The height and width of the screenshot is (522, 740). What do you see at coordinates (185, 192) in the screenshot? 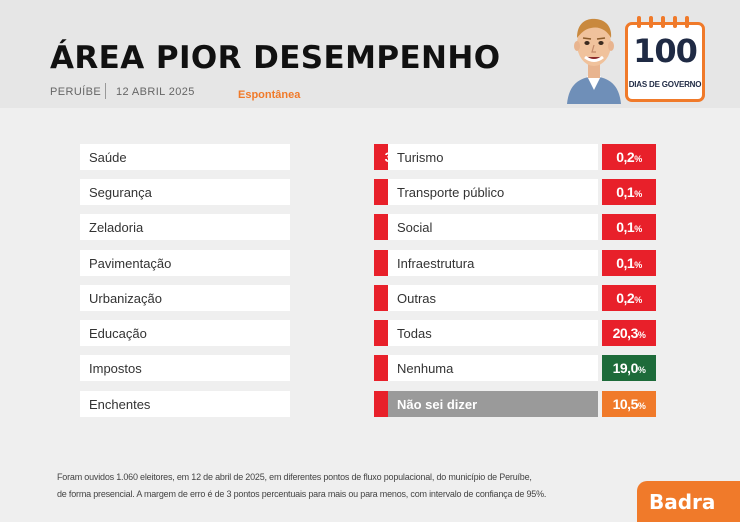
I see `category-label: Segurança` at bounding box center [185, 192].